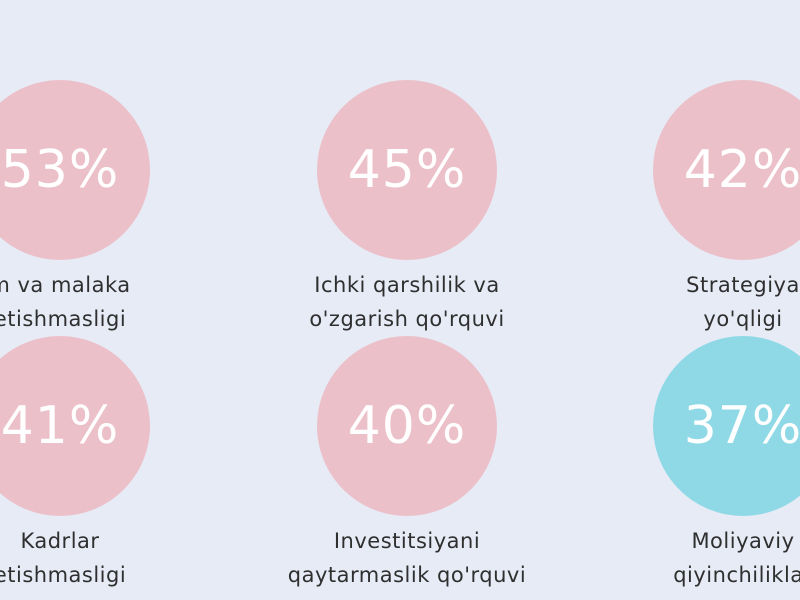 The image size is (800, 600). What do you see at coordinates (743, 541) in the screenshot?
I see `stat-label-line-1: Moliyaviy` at bounding box center [743, 541].